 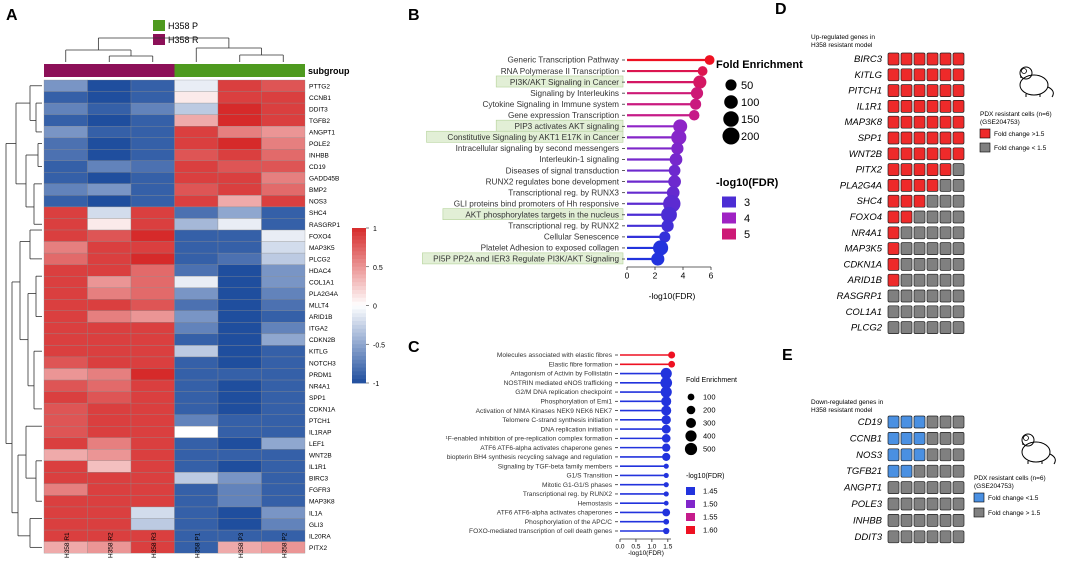 I want to click on d-pdx-line1: PDX resistant cells (n=6), so click(x=1016, y=114).